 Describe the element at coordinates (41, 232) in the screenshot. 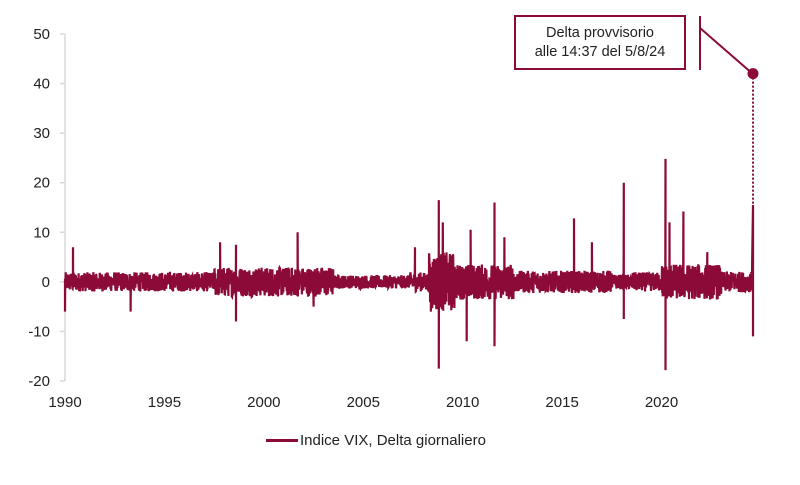

I see `y-tick-label: 10` at that location.